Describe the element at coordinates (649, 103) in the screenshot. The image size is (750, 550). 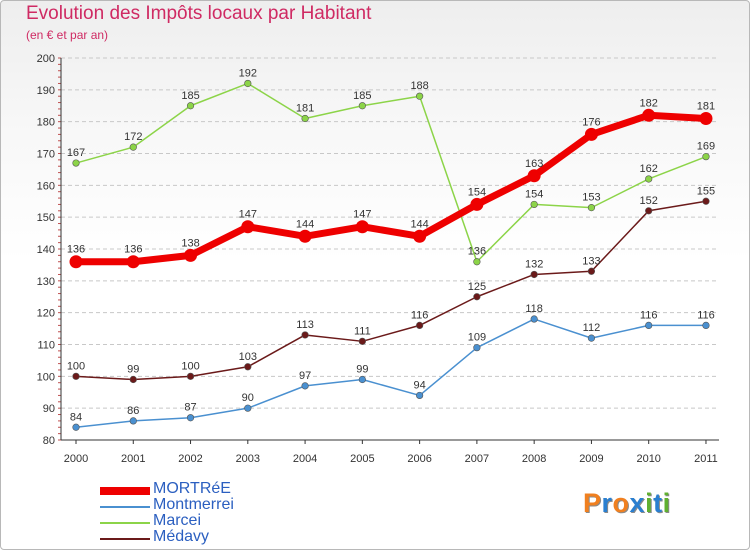
I see `data-label: 182` at that location.